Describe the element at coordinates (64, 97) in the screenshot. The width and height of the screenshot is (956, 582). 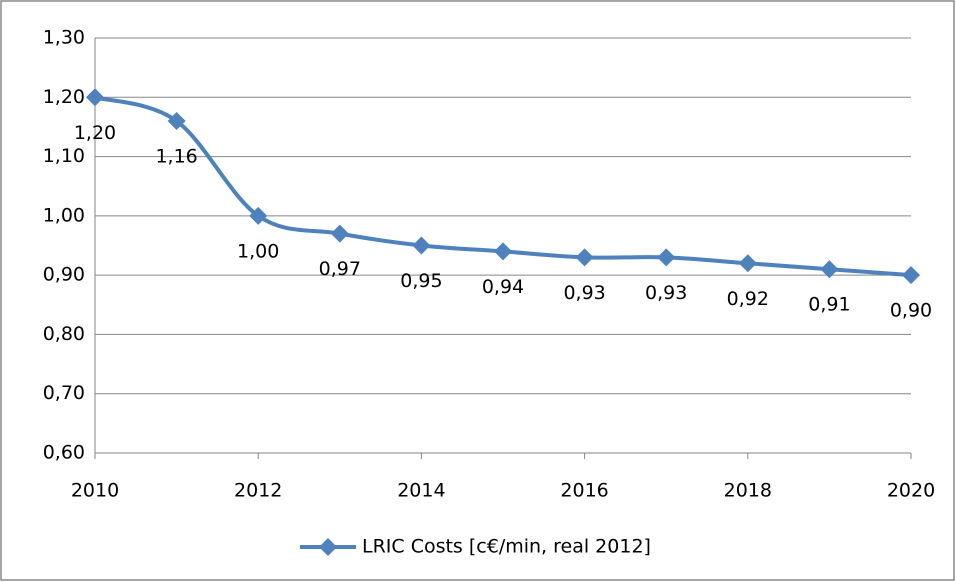
I see `y-tick-label: 1,20` at that location.